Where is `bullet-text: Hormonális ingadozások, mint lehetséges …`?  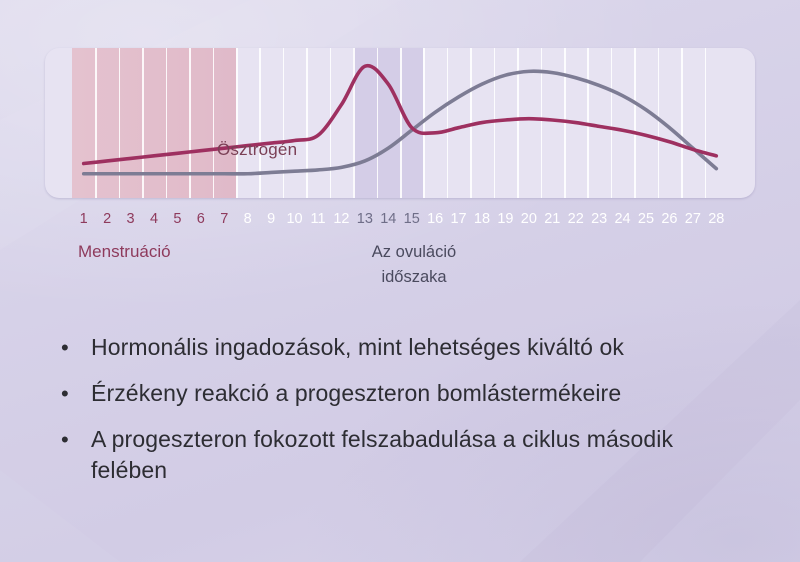 bullet-text: Hormonális ingadozások, mint lehetséges … is located at coordinates (357, 347).